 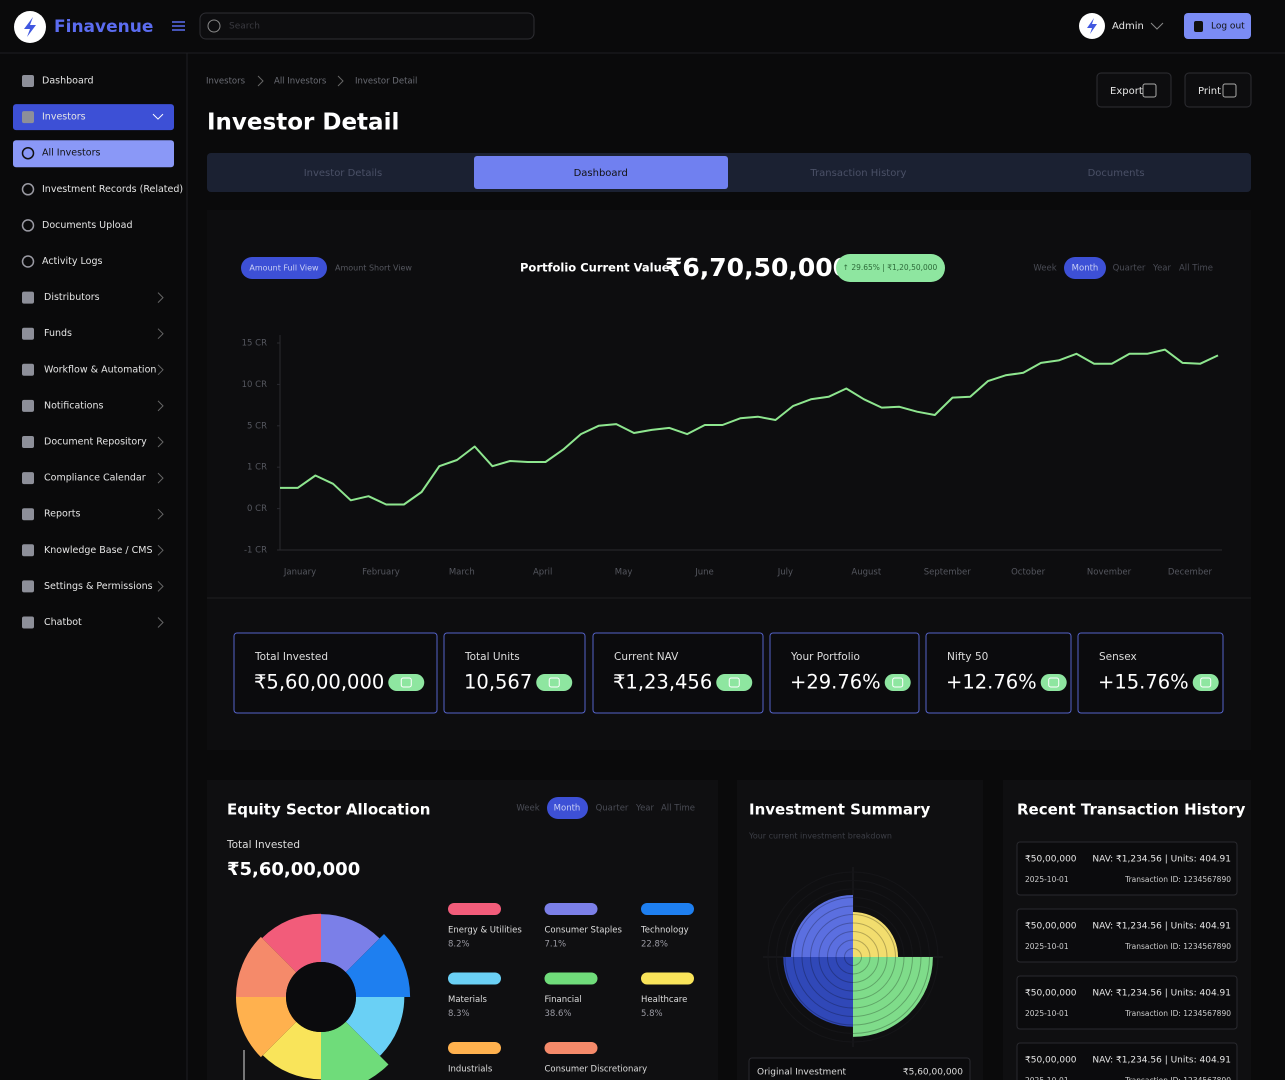 What do you see at coordinates (58, 333) in the screenshot?
I see `nav-item: Funds` at bounding box center [58, 333].